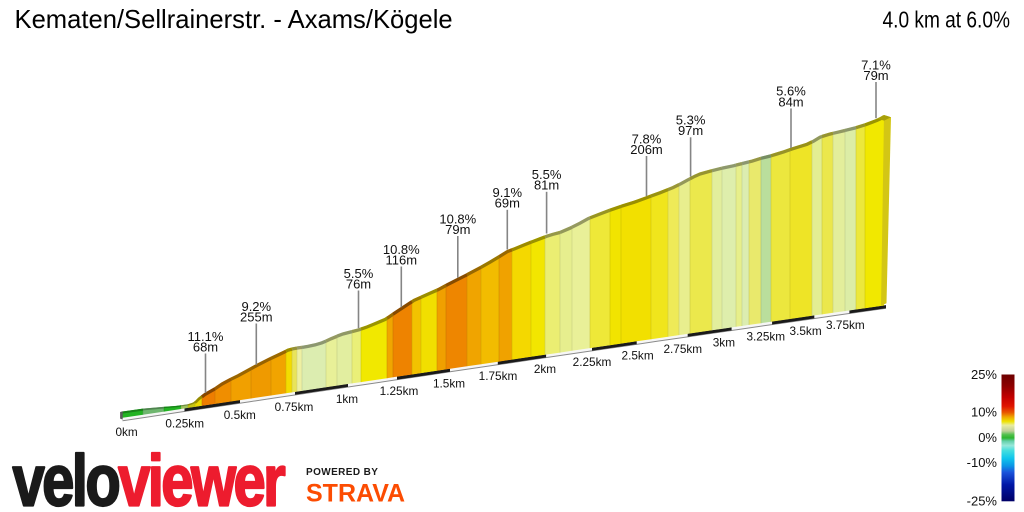 Image resolution: width=1024 pixels, height=512 pixels. What do you see at coordinates (545, 369) in the screenshot?
I see `svg-text: 2km` at bounding box center [545, 369].